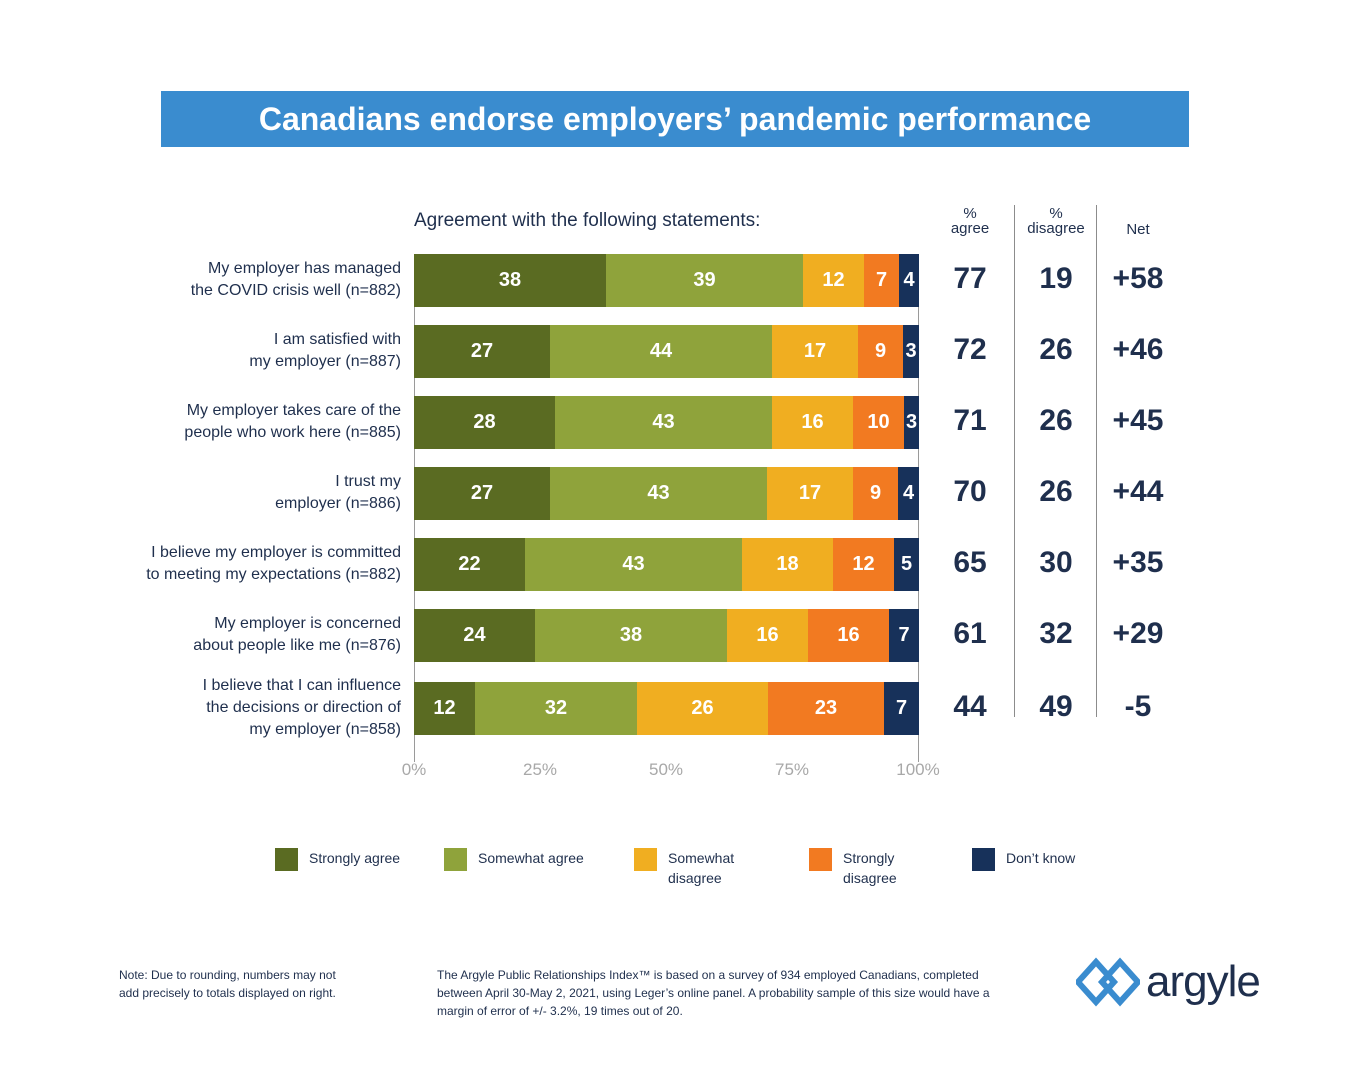  I want to click on stat-disagree: 49, so click(1056, 706).